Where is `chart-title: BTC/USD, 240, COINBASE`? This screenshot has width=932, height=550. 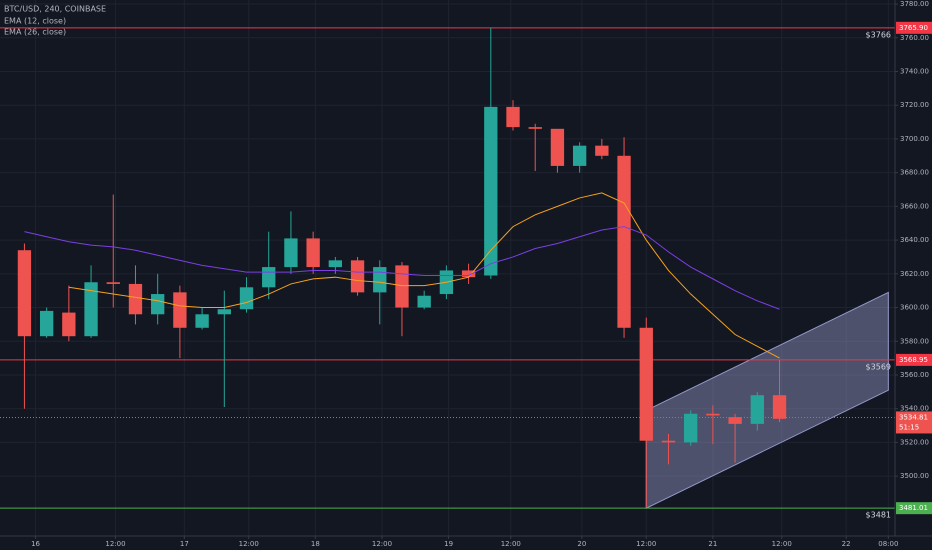
chart-title: BTC/USD, 240, COINBASE is located at coordinates (55, 9).